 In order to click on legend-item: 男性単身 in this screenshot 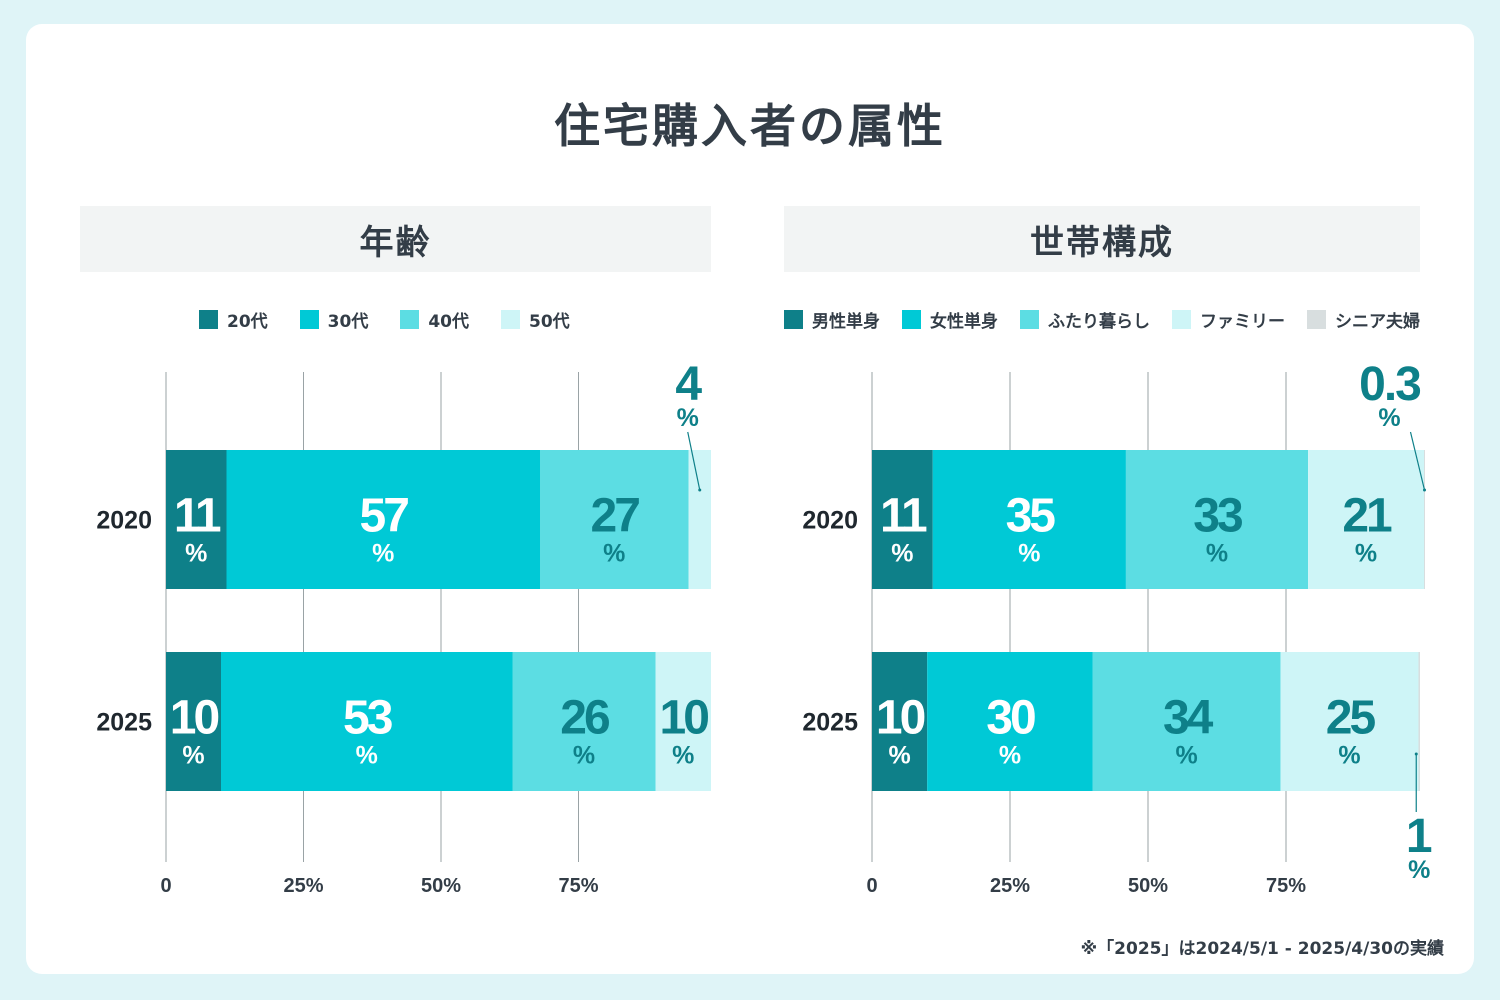, I will do `click(832, 319)`.